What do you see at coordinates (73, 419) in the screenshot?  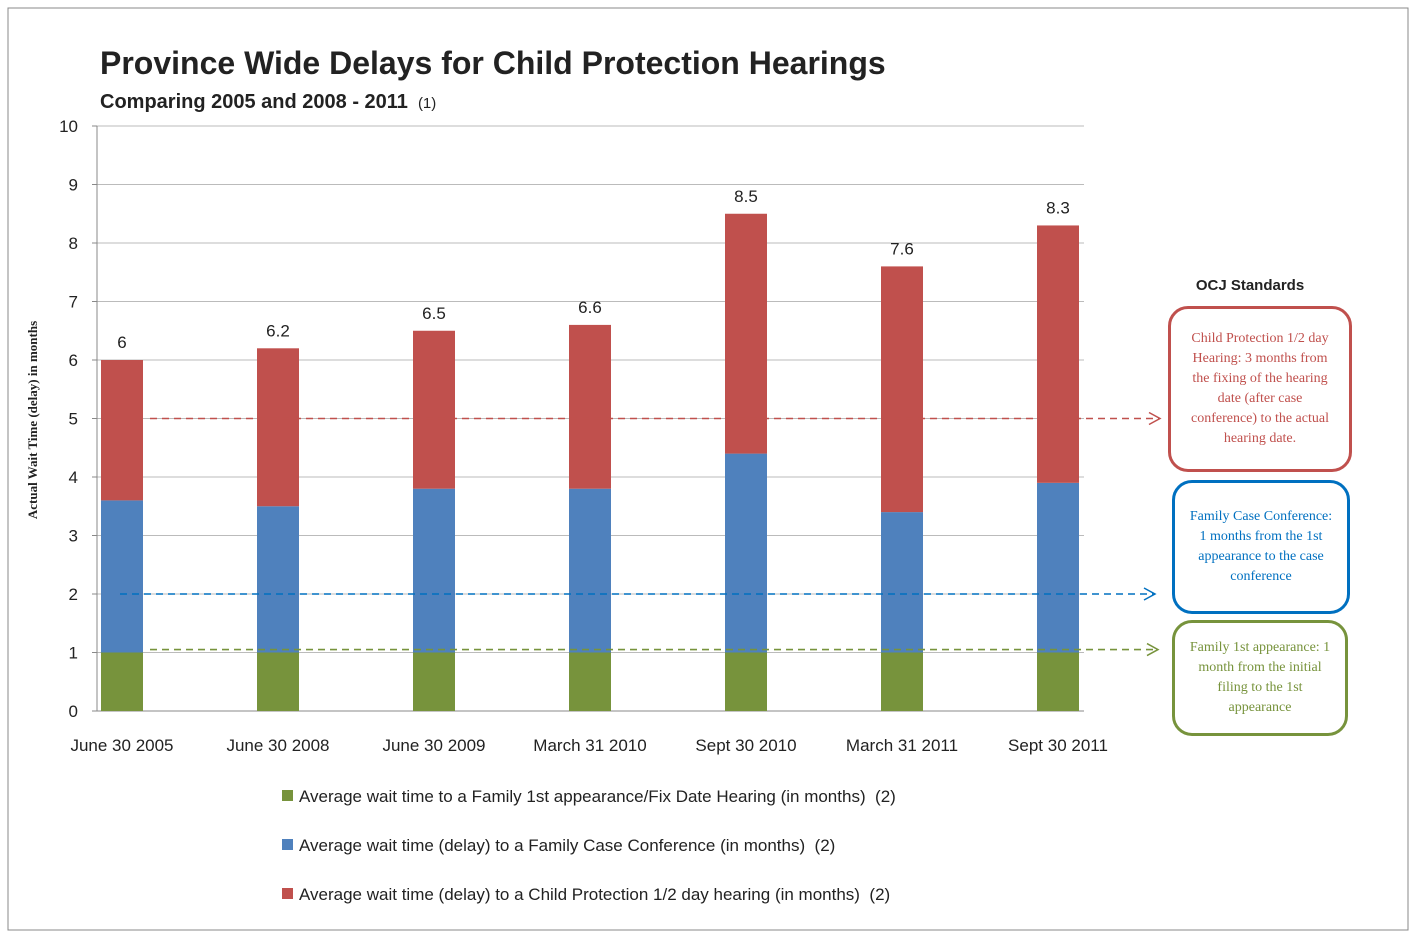 I see `y-tick-label: 5` at bounding box center [73, 419].